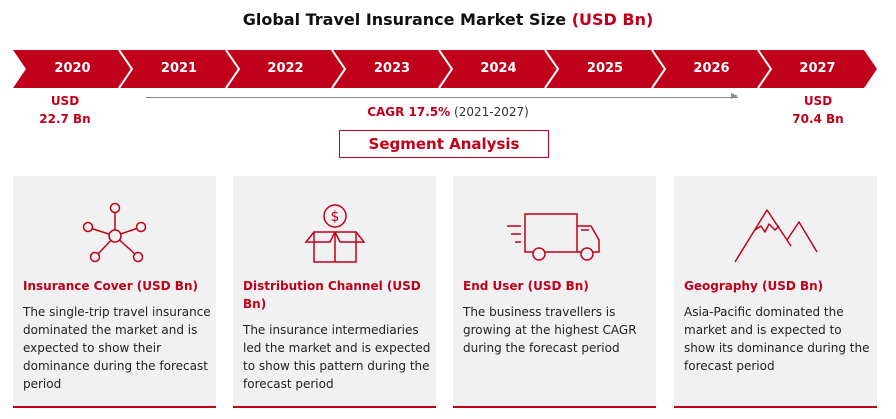 This screenshot has height=419, width=896. I want to click on card-title: Insurance Cover (USD Bn), so click(110, 286).